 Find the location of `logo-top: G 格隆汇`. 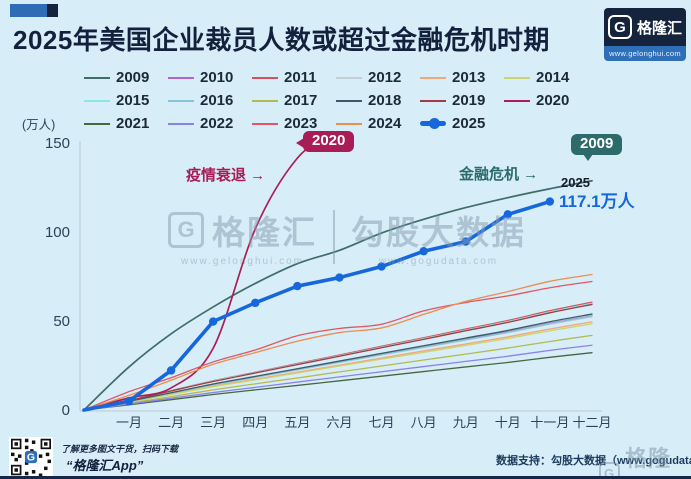

logo-top: G 格隆汇 is located at coordinates (645, 27).